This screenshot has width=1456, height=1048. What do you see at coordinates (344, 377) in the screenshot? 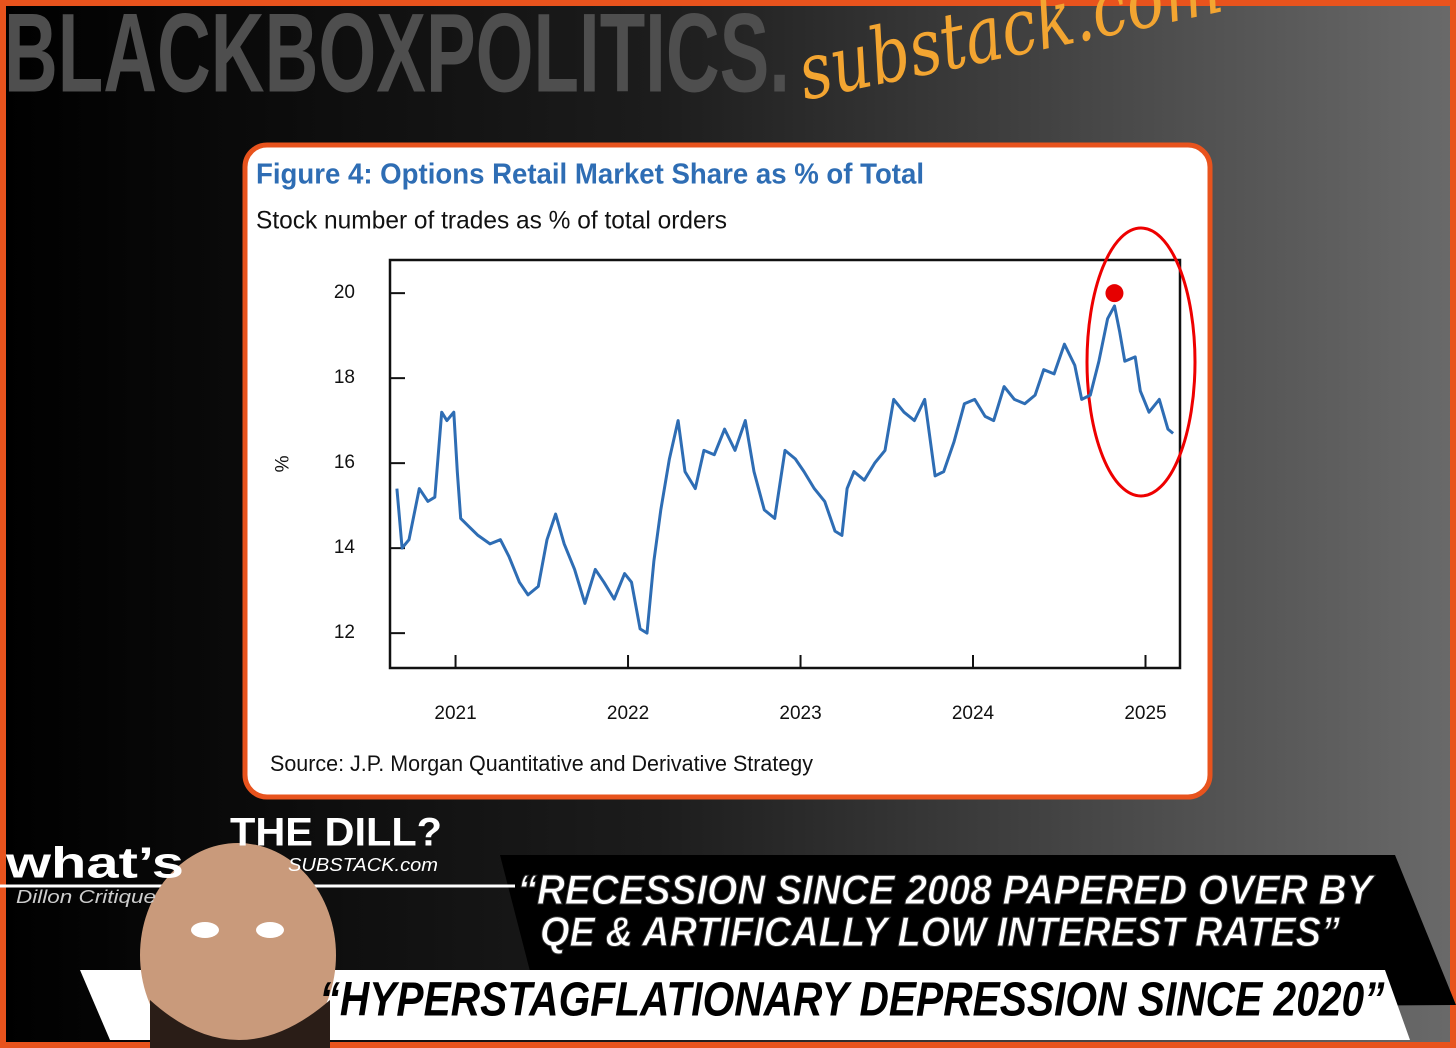
I see `y-tick-label: 18` at bounding box center [344, 377].